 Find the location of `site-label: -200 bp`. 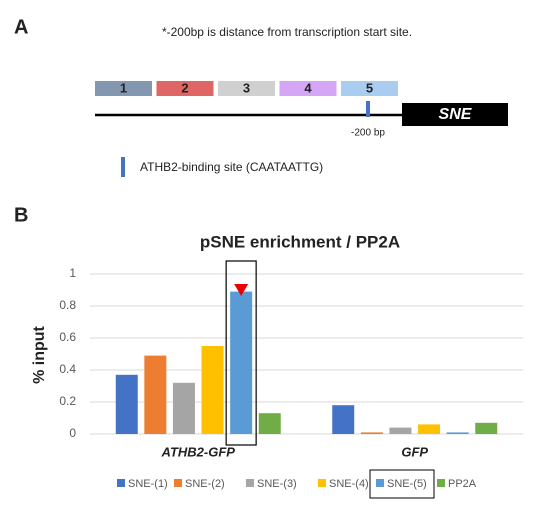

site-label: -200 bp is located at coordinates (368, 133).